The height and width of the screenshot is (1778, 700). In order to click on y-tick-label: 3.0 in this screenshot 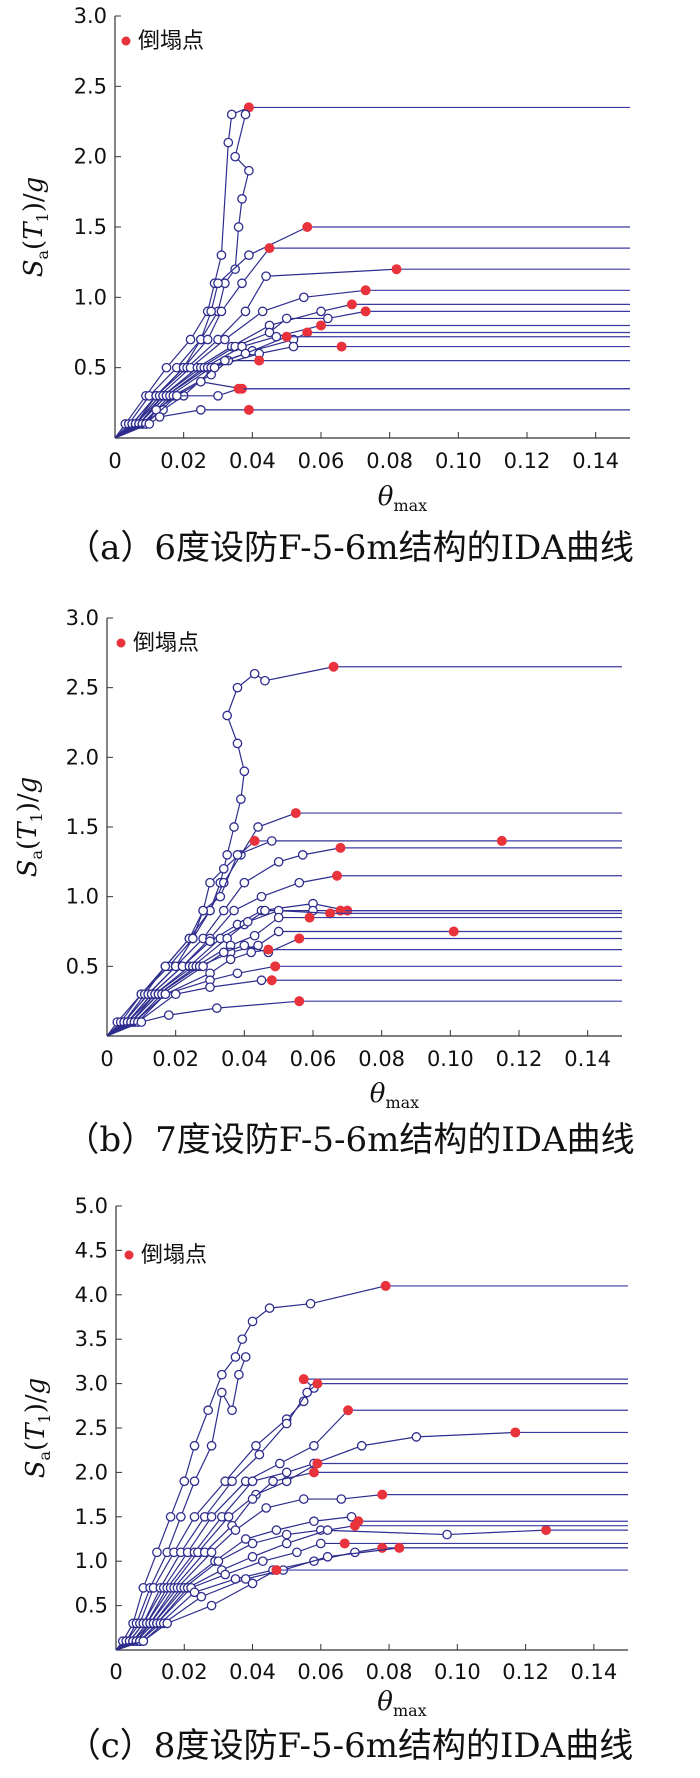, I will do `click(90, 16)`.